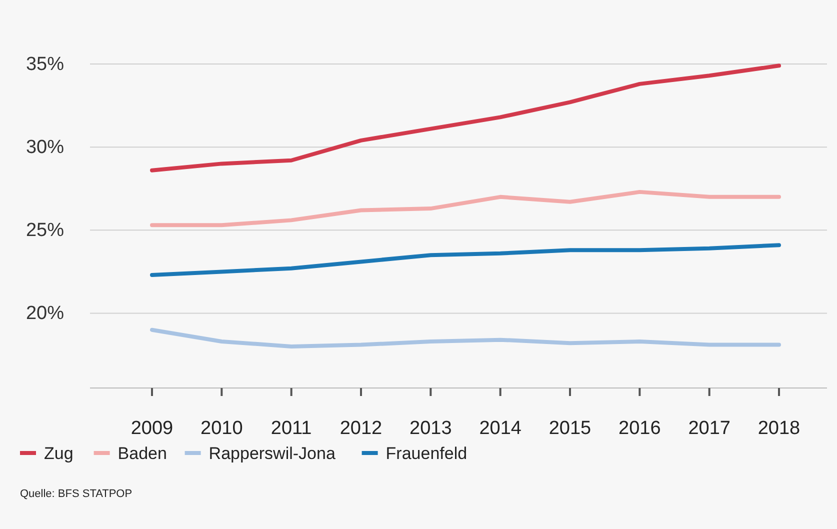 This screenshot has height=529, width=837. I want to click on x-tick-label: 2009, so click(152, 428).